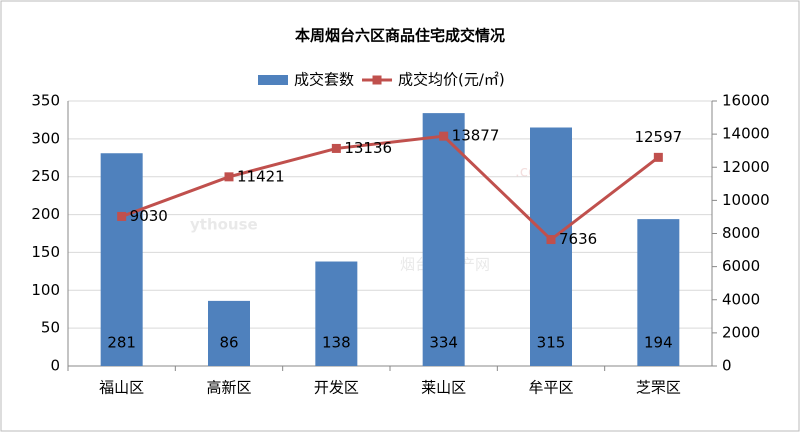  I want to click on bar-value-label: 138, so click(336, 343).